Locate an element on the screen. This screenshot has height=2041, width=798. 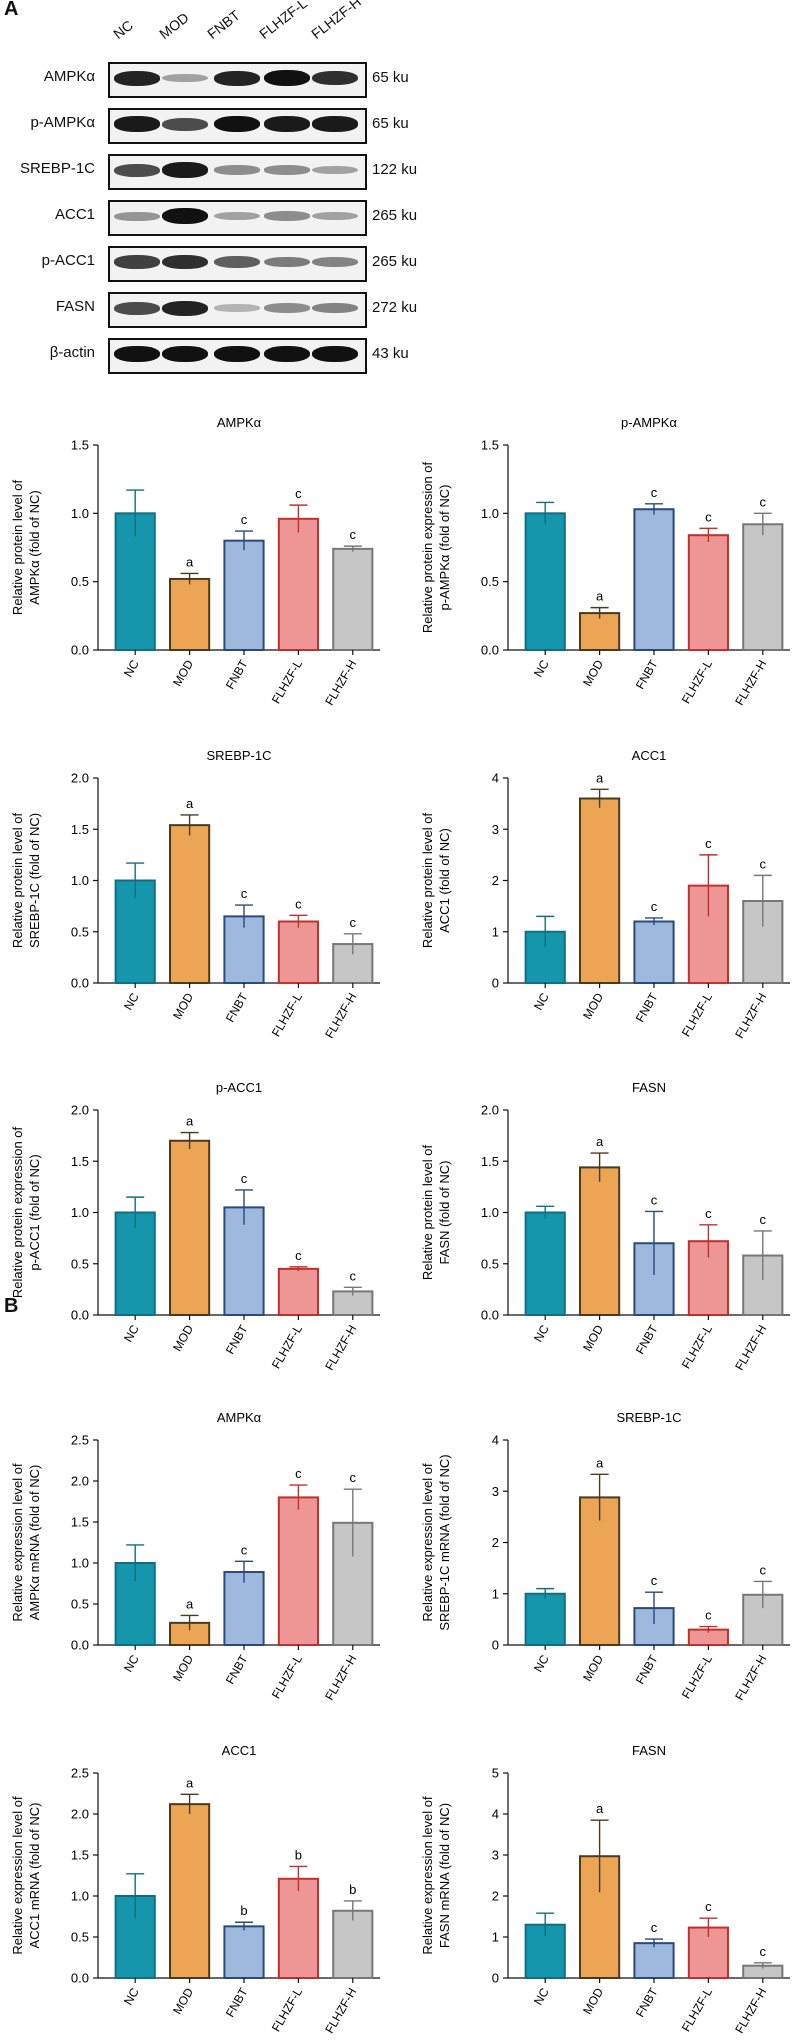
blot-size: 65 ku is located at coordinates (390, 123).